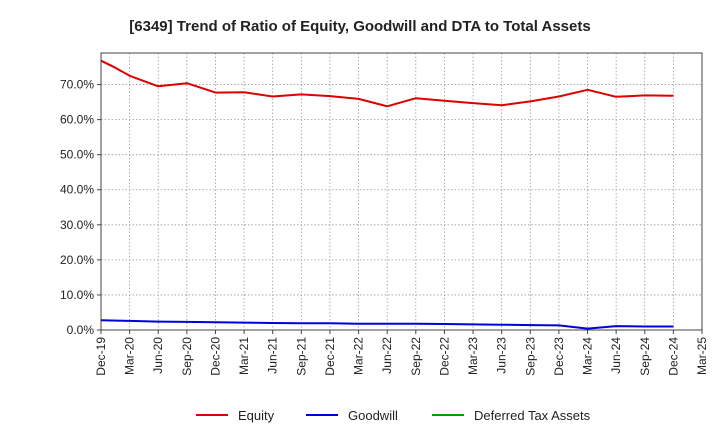 The width and height of the screenshot is (720, 440). I want to click on y-tick-label: 0.0%, so click(81, 330).